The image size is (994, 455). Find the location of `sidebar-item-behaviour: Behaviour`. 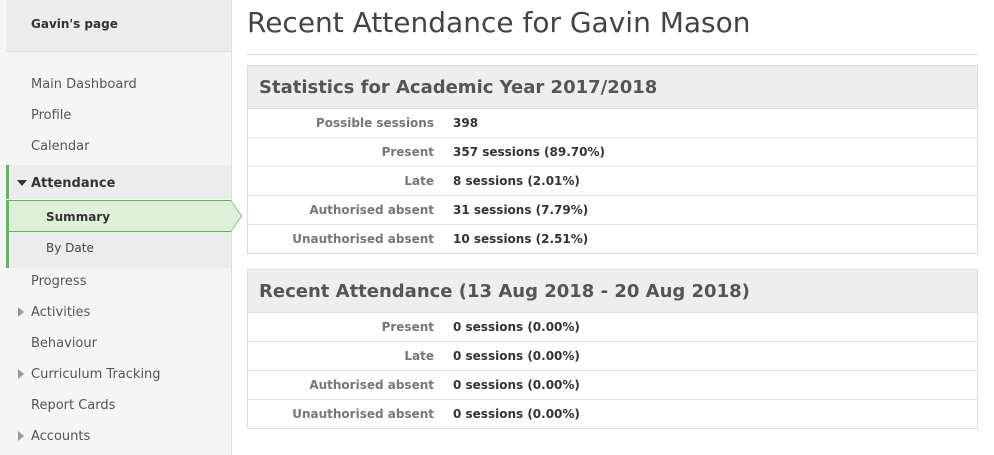

sidebar-item-behaviour: Behaviour is located at coordinates (118, 343).